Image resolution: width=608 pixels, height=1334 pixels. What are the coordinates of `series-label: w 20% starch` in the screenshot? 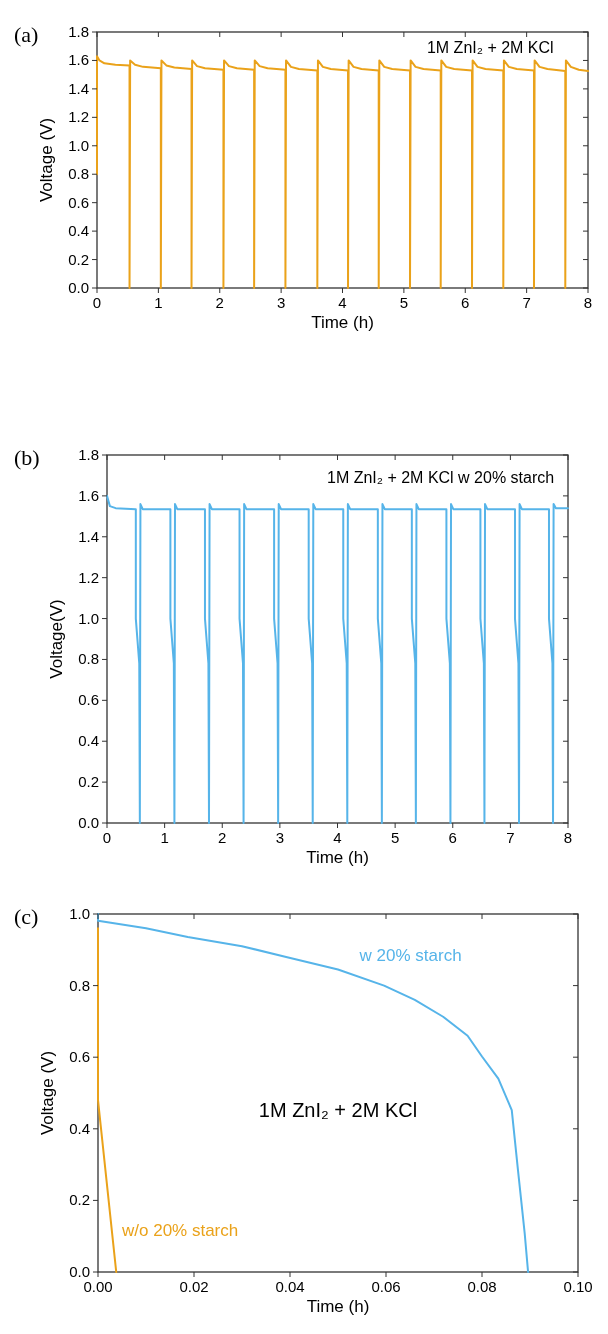 It's located at (410, 955).